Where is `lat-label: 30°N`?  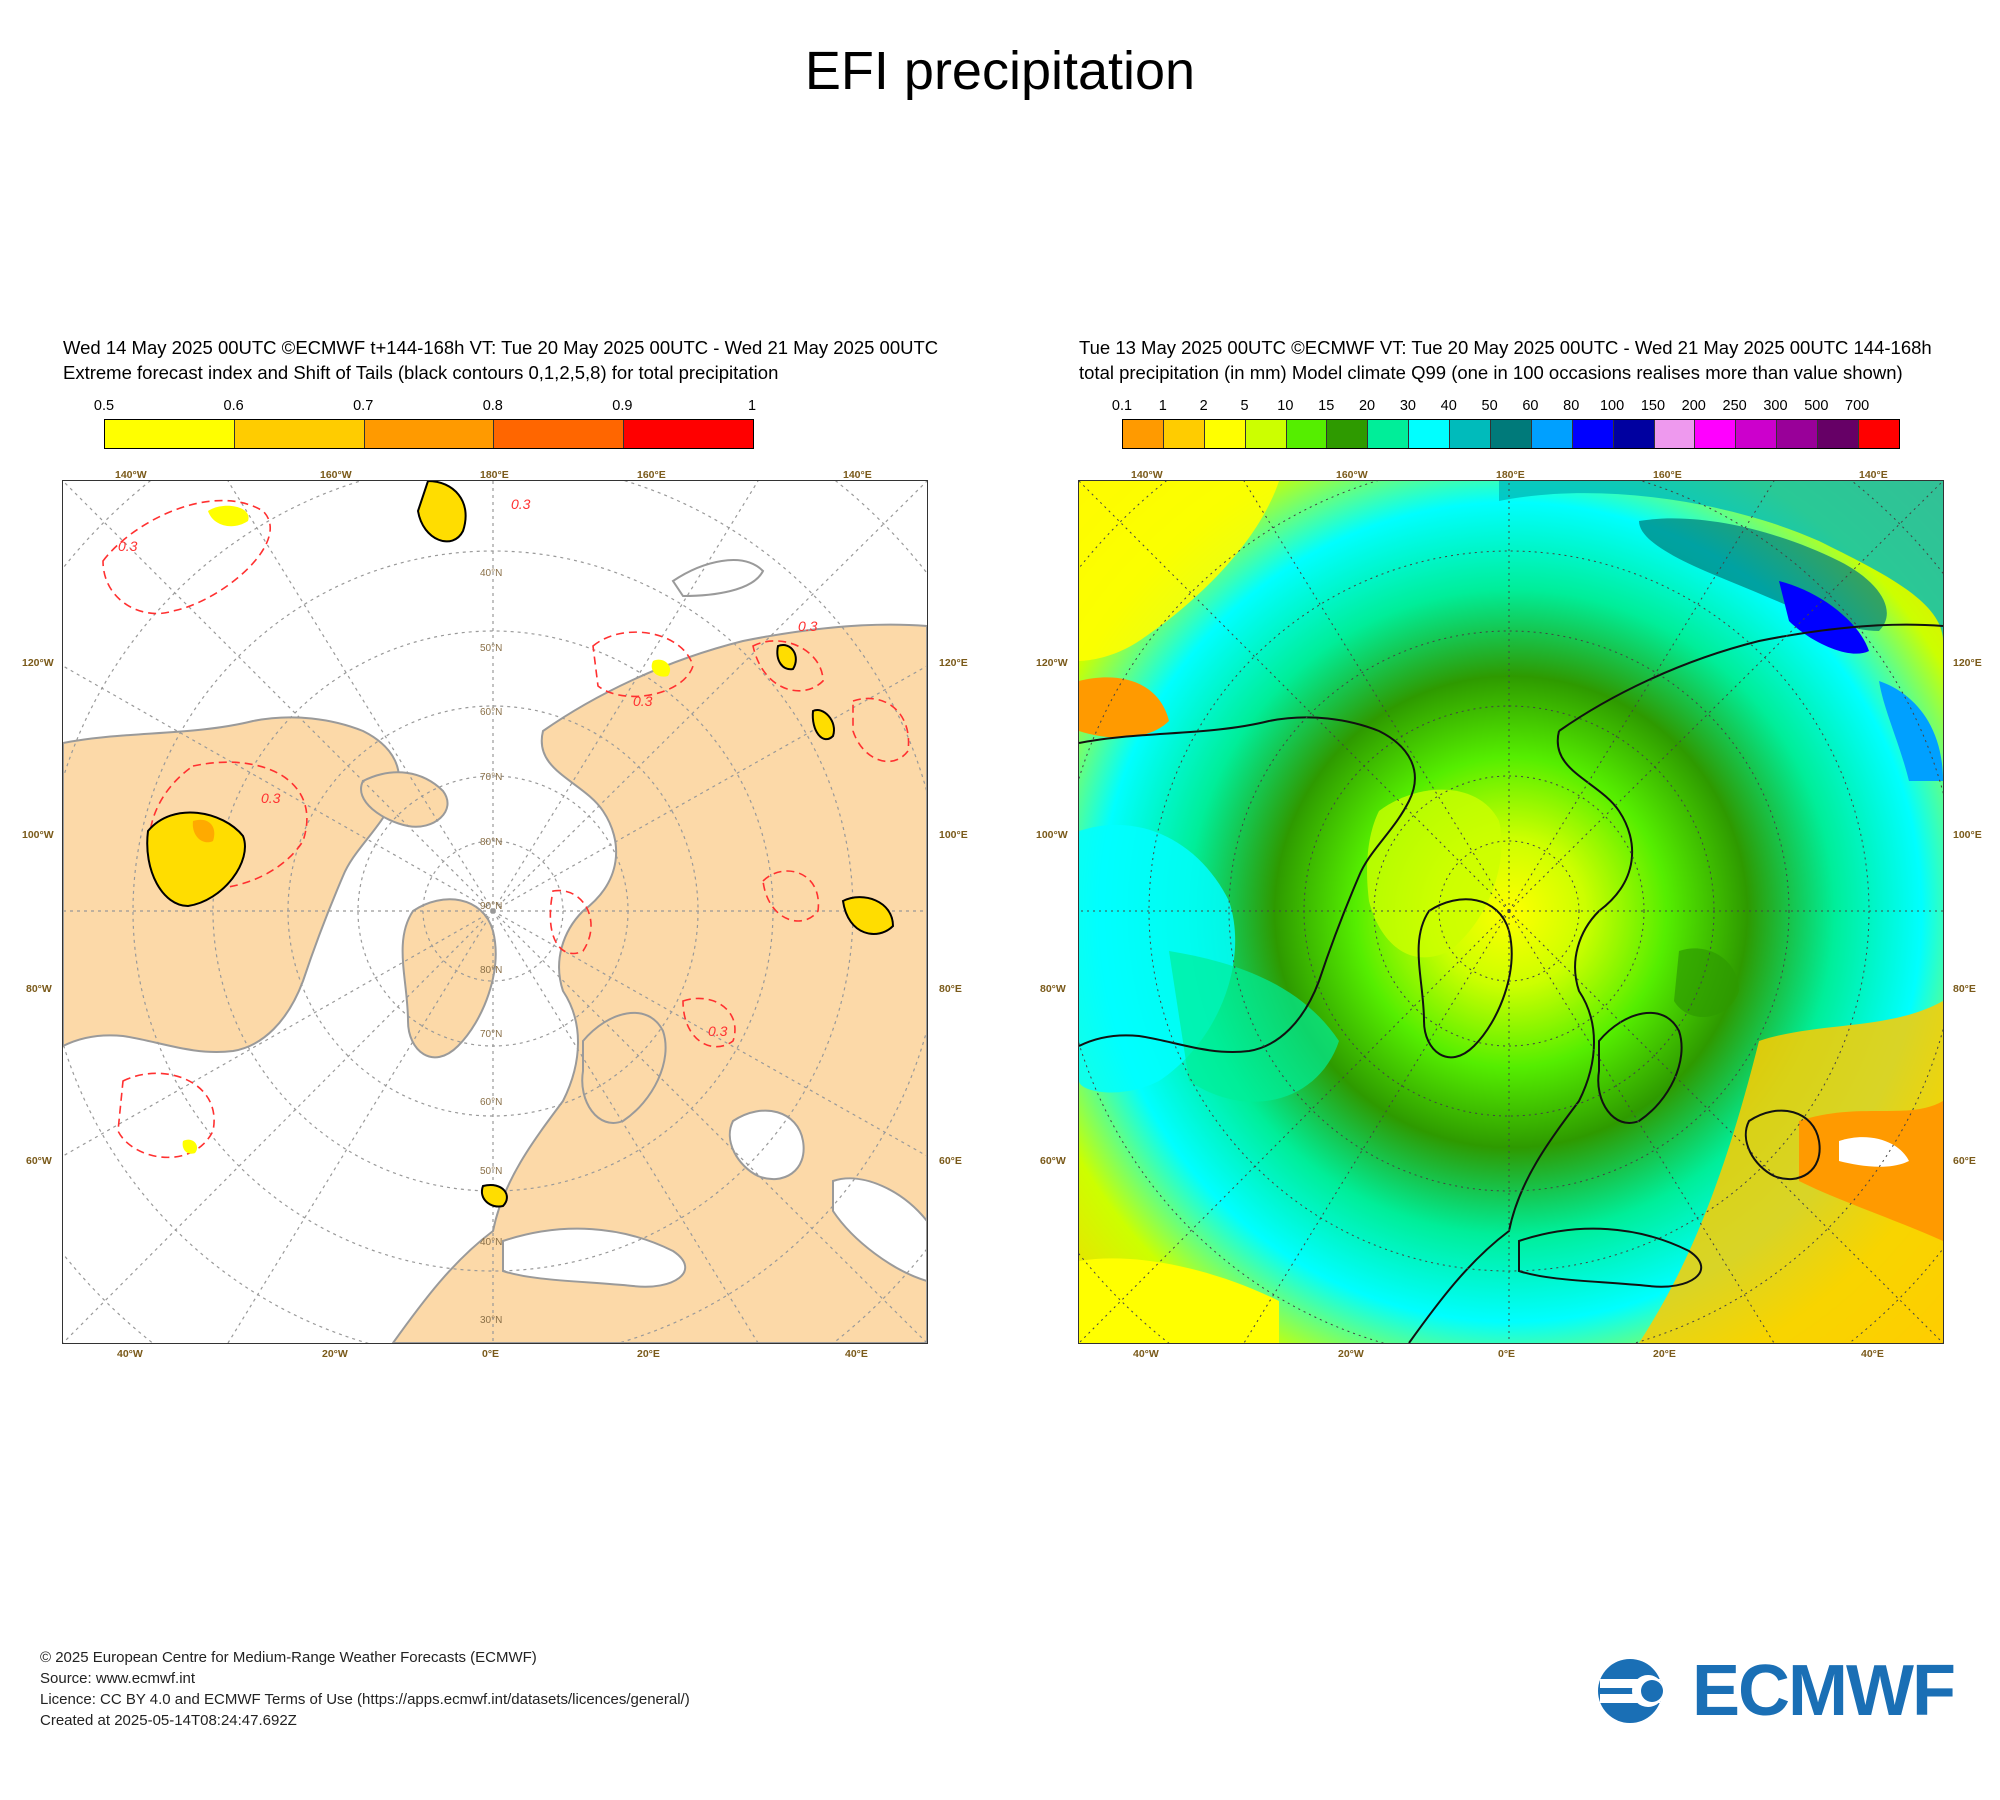
lat-label: 30°N is located at coordinates (491, 1320).